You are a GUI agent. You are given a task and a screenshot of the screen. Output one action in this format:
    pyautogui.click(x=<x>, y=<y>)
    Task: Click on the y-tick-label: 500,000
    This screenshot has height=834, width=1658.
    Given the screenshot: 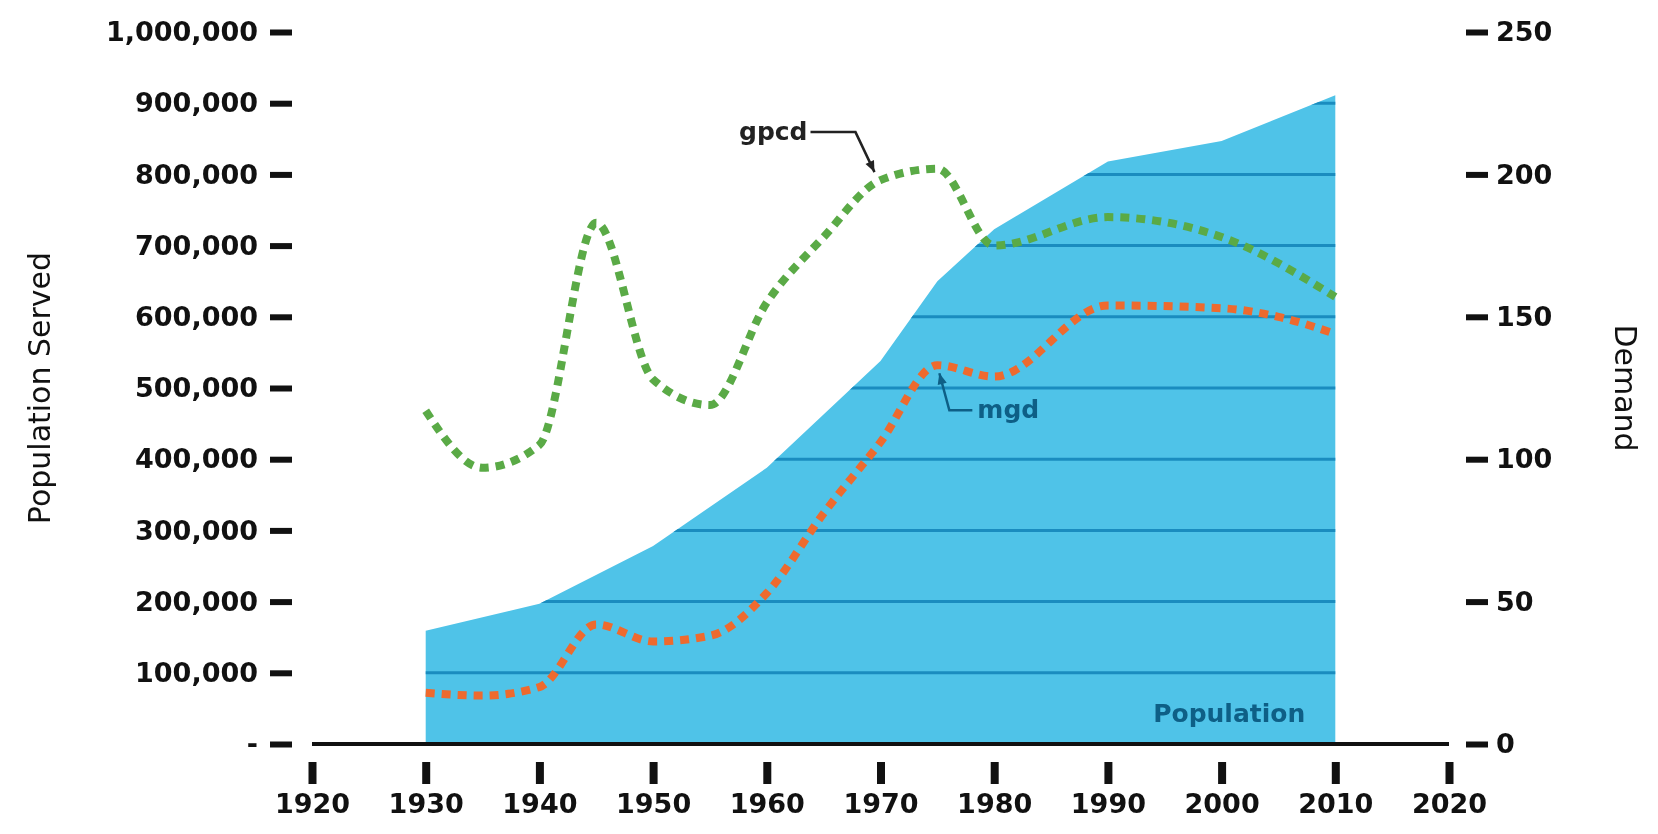 What is the action you would take?
    pyautogui.click(x=196, y=388)
    